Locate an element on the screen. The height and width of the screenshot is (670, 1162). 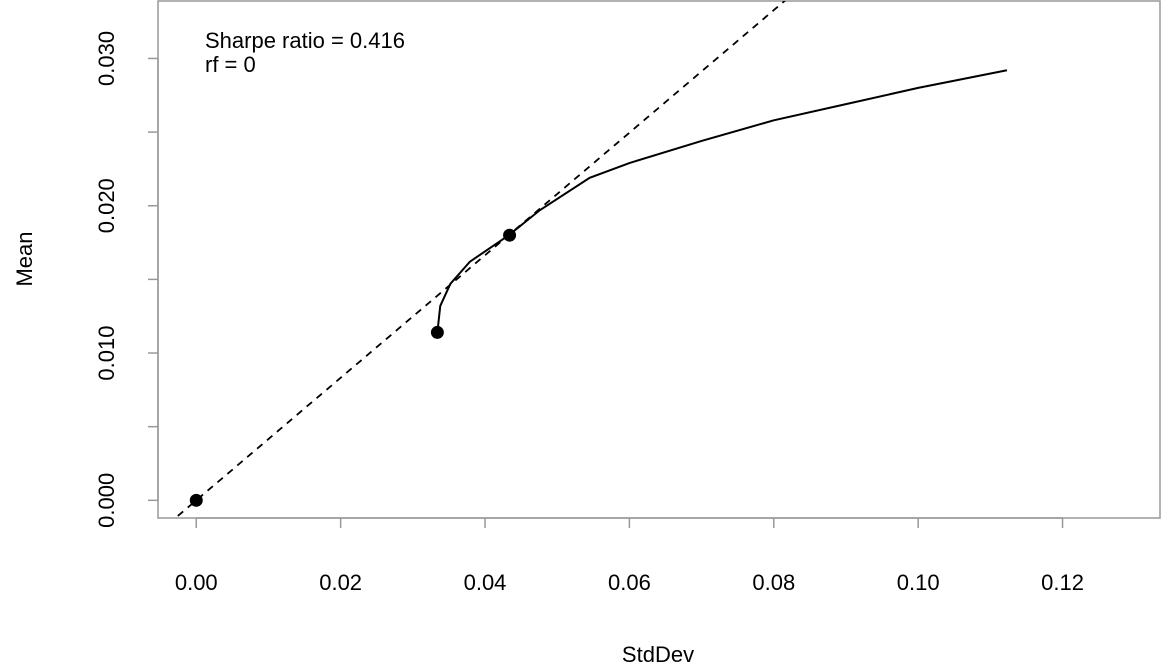
x-axis-label: StdDev is located at coordinates (658, 654).